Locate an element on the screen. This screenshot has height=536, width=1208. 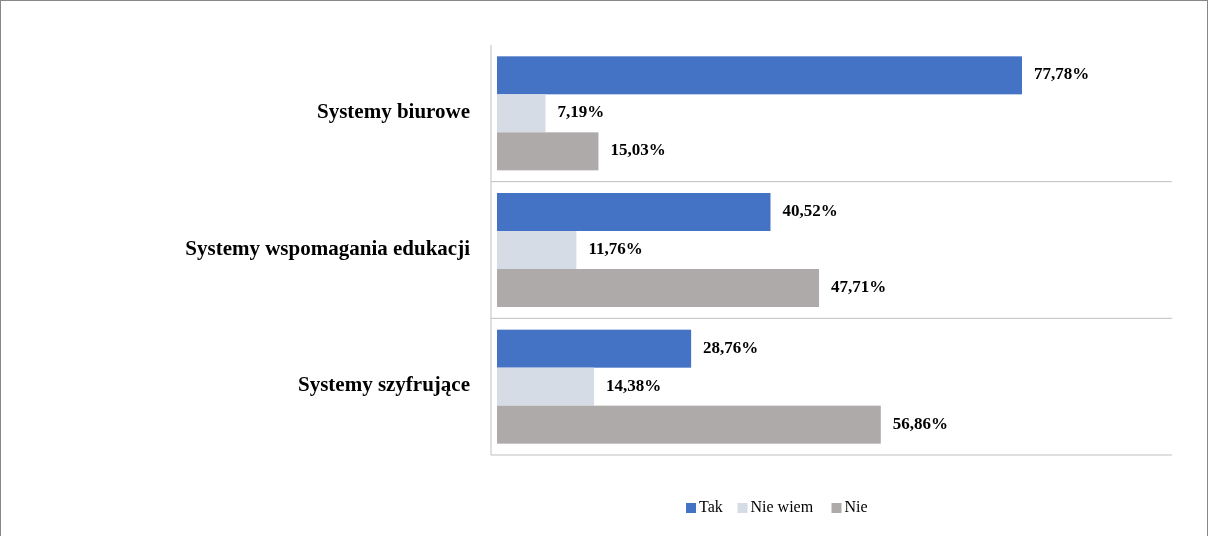
data-label: 47,71% is located at coordinates (859, 286).